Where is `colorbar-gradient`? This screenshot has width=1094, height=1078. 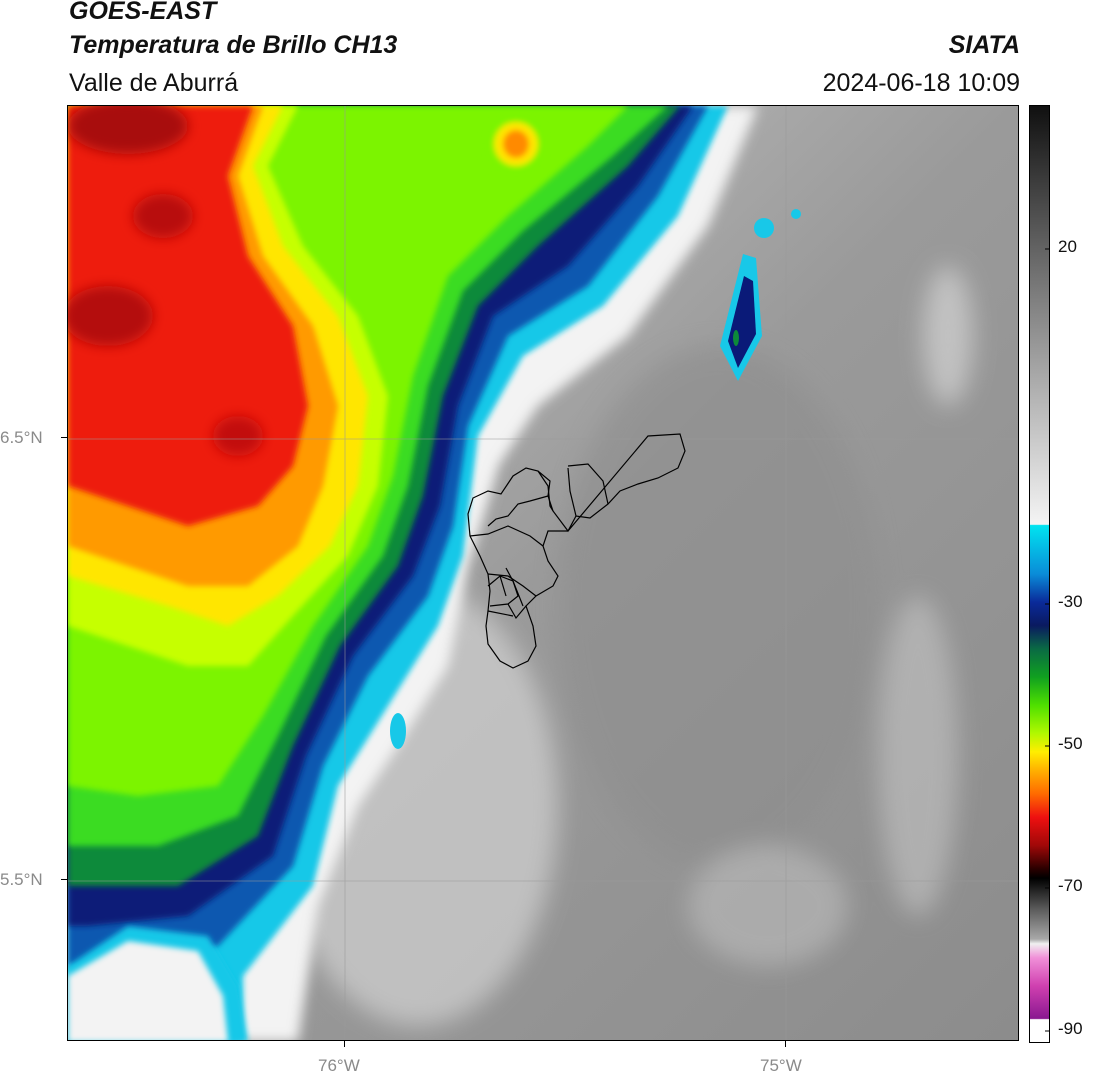 colorbar-gradient is located at coordinates (1039, 574).